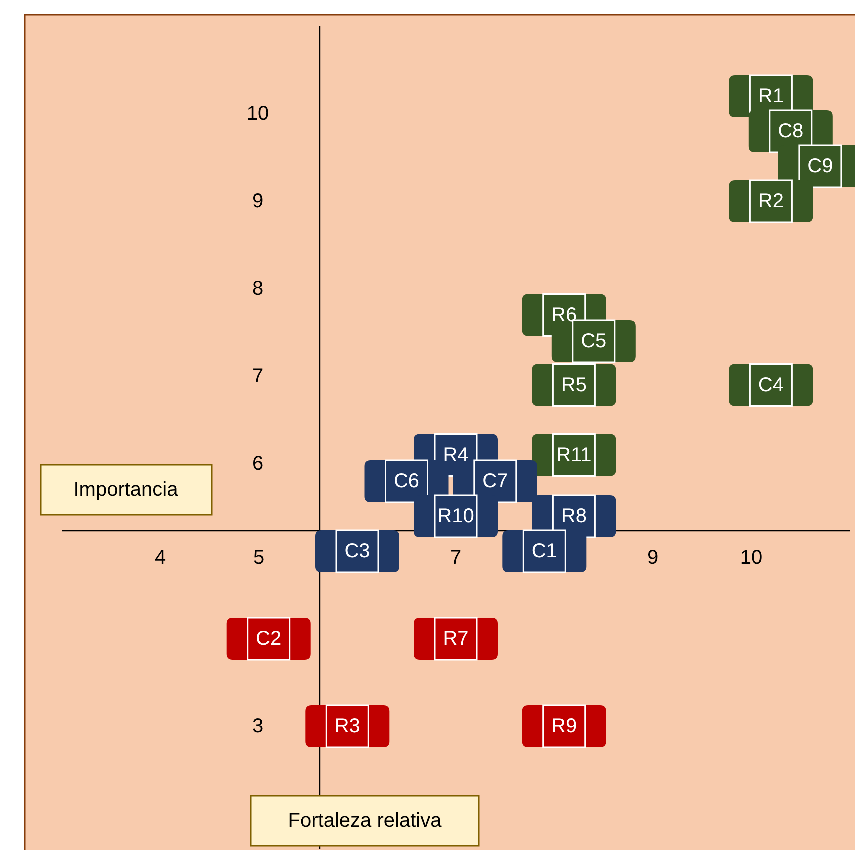 This screenshot has width=855, height=850. Describe the element at coordinates (456, 455) in the screenshot. I see `annotation: R4` at that location.